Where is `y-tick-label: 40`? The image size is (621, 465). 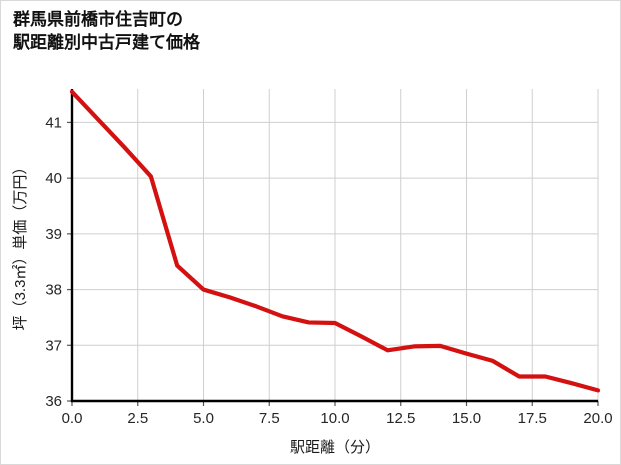
y-tick-label: 40 is located at coordinates (53, 178).